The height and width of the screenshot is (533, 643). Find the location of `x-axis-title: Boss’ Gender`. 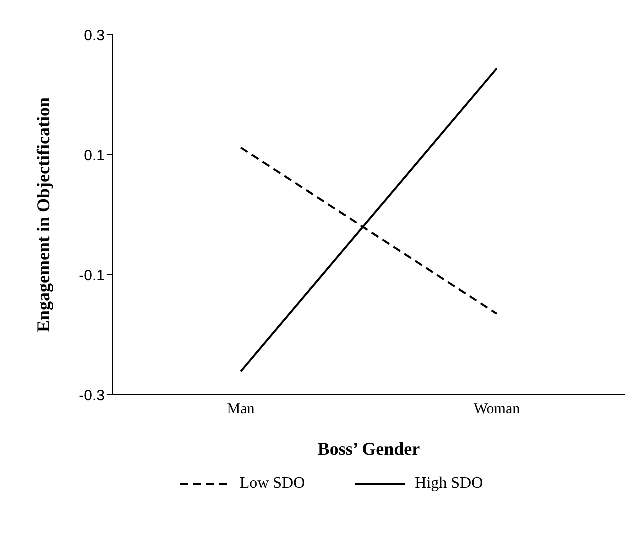

x-axis-title: Boss’ Gender is located at coordinates (369, 449).